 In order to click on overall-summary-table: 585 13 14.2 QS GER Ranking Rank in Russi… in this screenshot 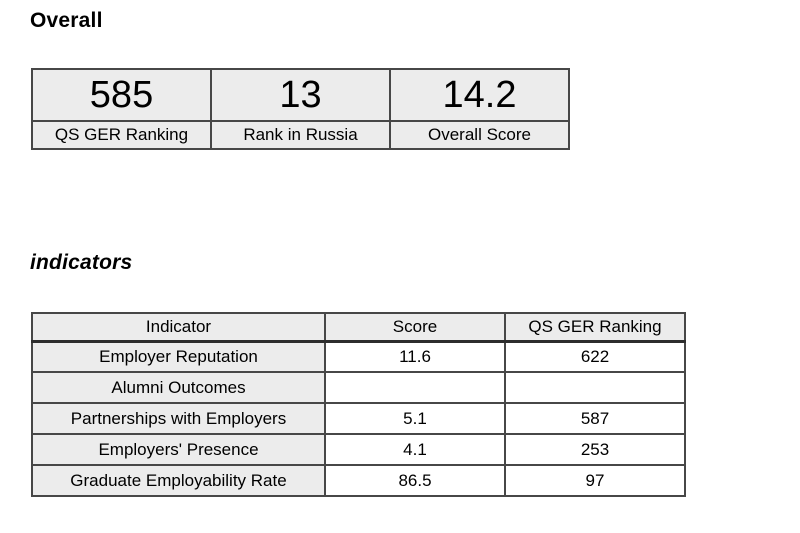, I will do `click(300, 109)`.